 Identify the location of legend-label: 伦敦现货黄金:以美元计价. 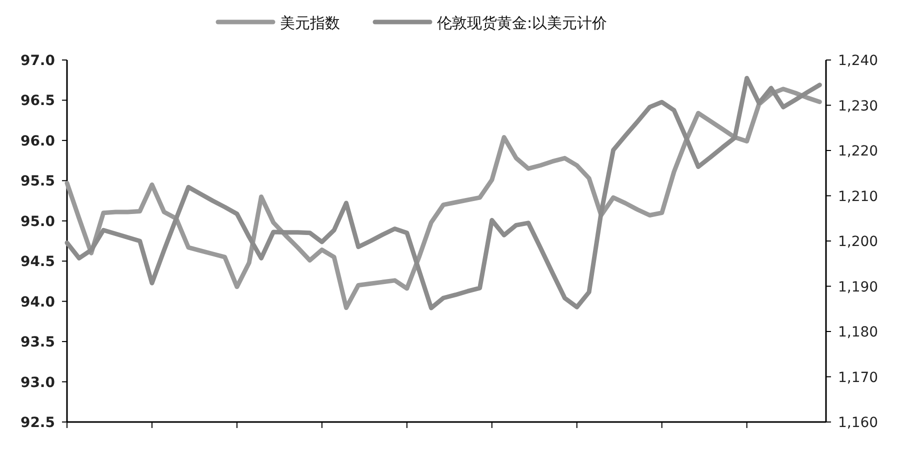
(522, 23).